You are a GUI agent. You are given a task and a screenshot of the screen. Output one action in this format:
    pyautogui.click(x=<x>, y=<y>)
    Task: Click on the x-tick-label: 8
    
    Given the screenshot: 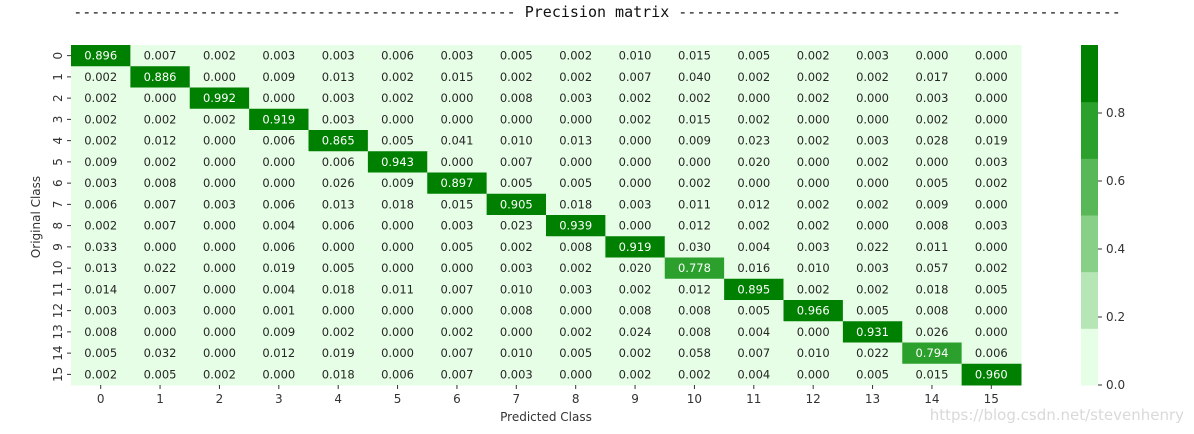 What is the action you would take?
    pyautogui.click(x=576, y=399)
    